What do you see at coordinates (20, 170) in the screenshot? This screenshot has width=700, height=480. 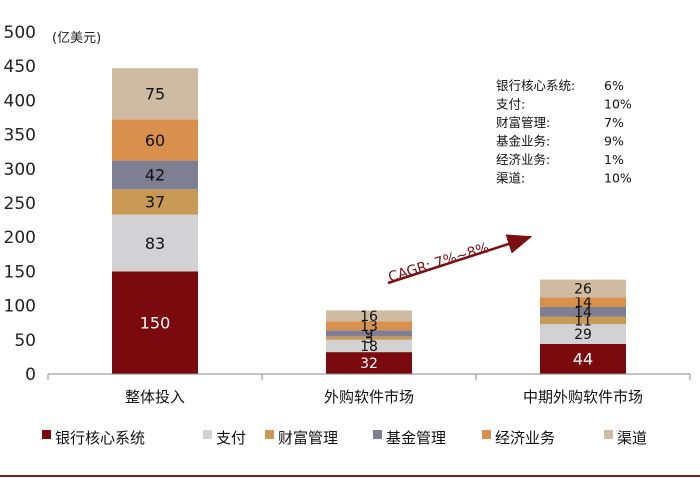 I see `y-tick-label: 300` at bounding box center [20, 170].